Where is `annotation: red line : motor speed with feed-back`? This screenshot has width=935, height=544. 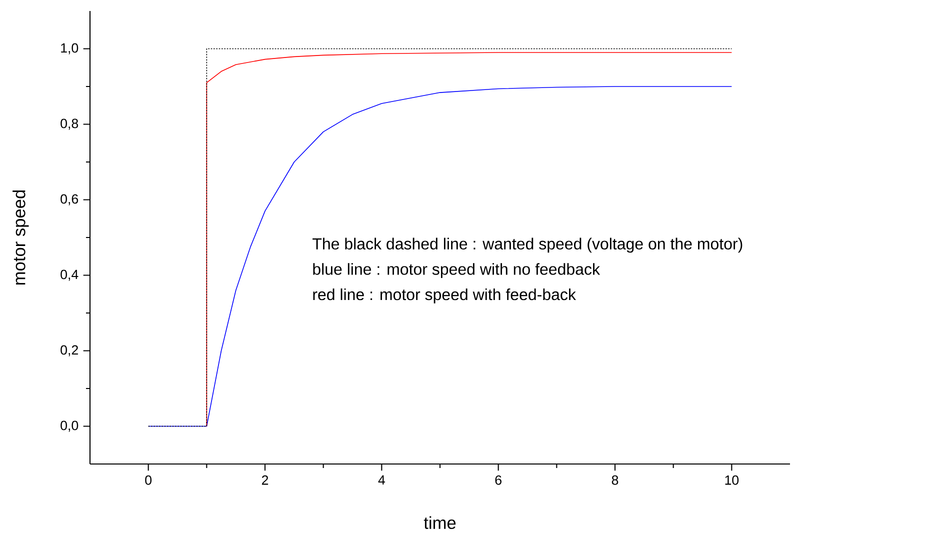
annotation: red line : motor speed with feed-back is located at coordinates (444, 296).